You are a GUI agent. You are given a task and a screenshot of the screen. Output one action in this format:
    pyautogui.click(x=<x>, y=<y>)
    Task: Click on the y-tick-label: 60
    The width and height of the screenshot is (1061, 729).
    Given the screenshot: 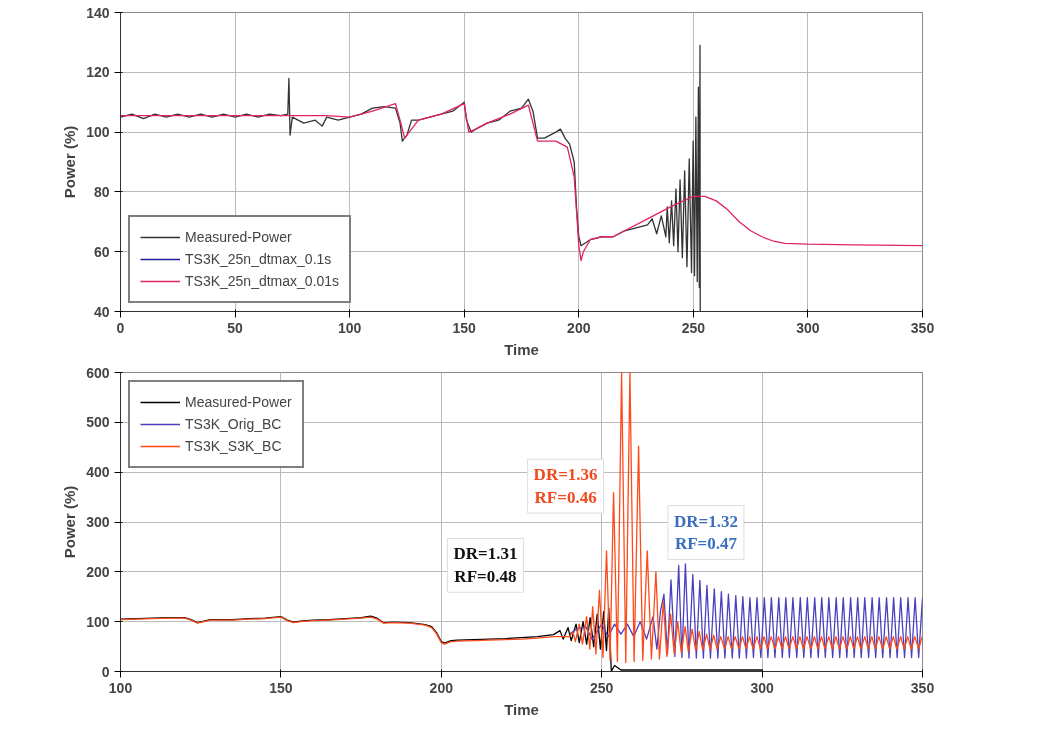 What is the action you would take?
    pyautogui.click(x=101, y=251)
    